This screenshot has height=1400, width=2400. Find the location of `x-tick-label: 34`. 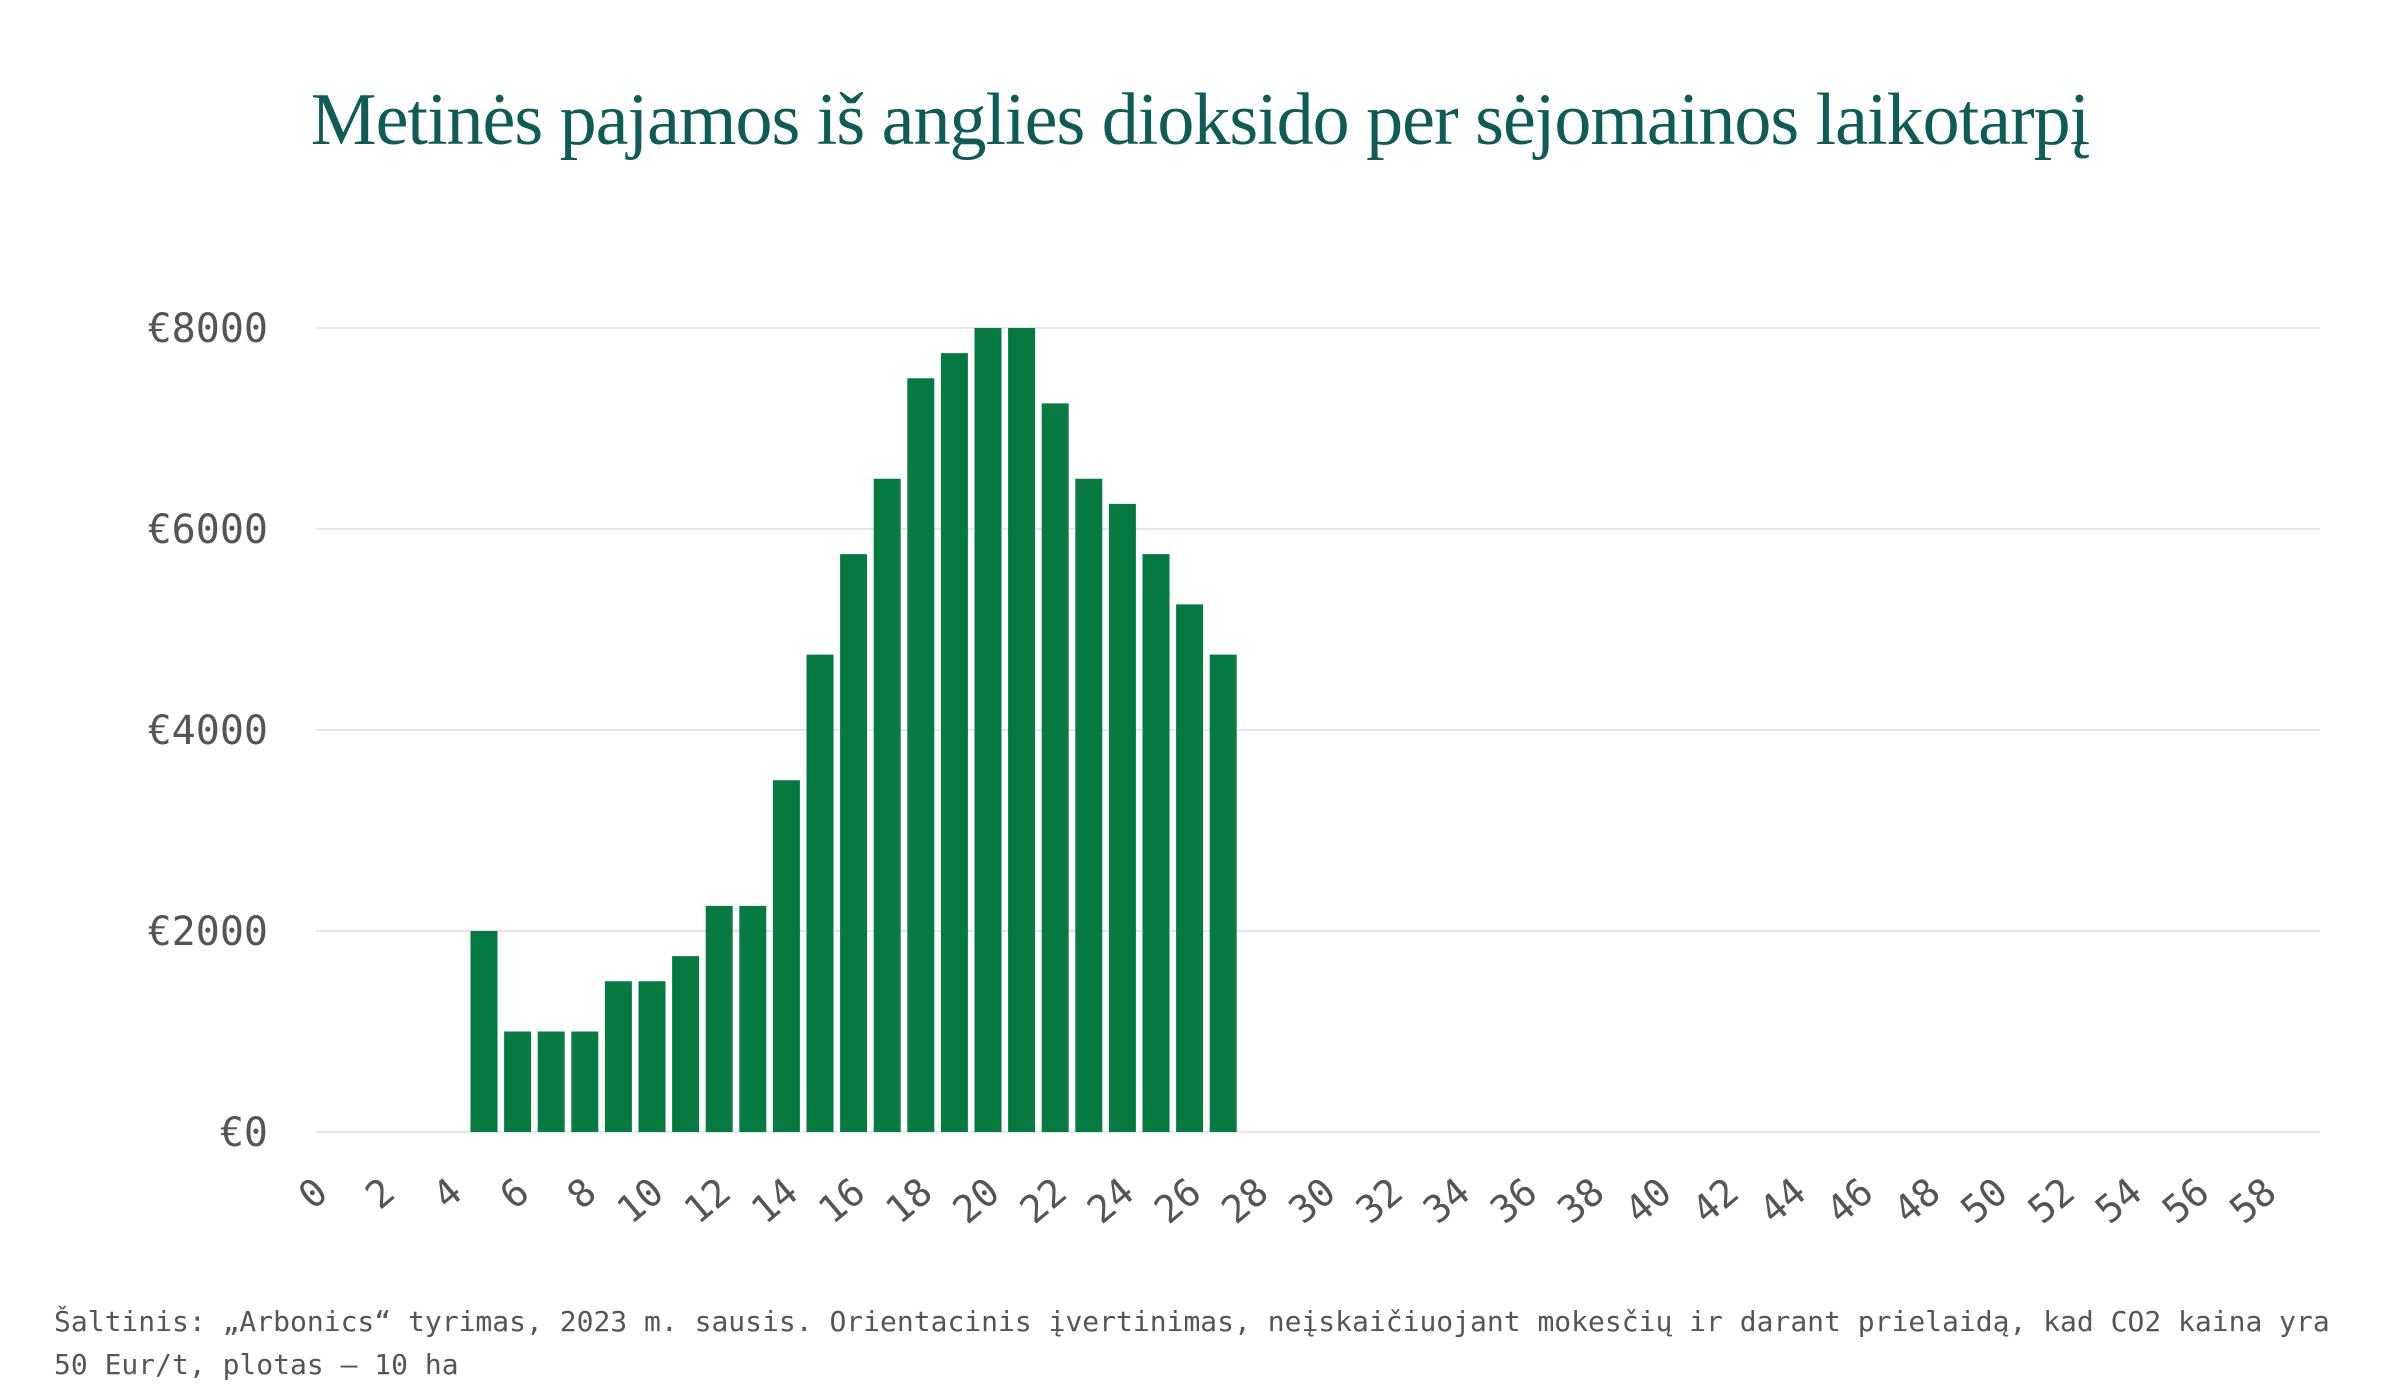

x-tick-label: 34 is located at coordinates (1446, 1200).